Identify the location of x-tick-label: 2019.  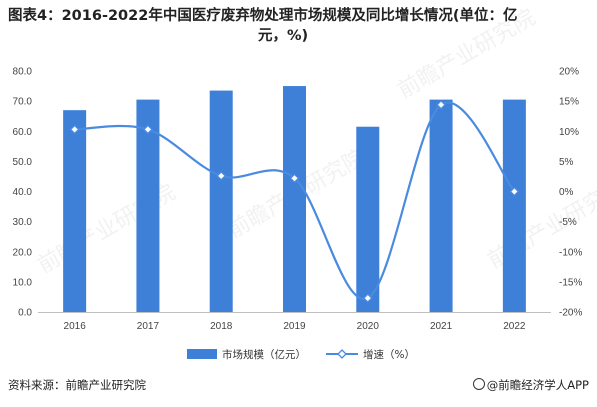
(294, 326).